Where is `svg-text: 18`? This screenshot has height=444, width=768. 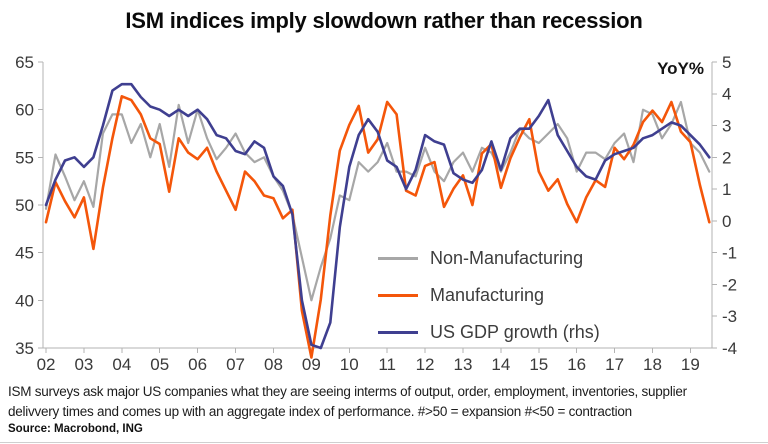
svg-text: 18 is located at coordinates (652, 364).